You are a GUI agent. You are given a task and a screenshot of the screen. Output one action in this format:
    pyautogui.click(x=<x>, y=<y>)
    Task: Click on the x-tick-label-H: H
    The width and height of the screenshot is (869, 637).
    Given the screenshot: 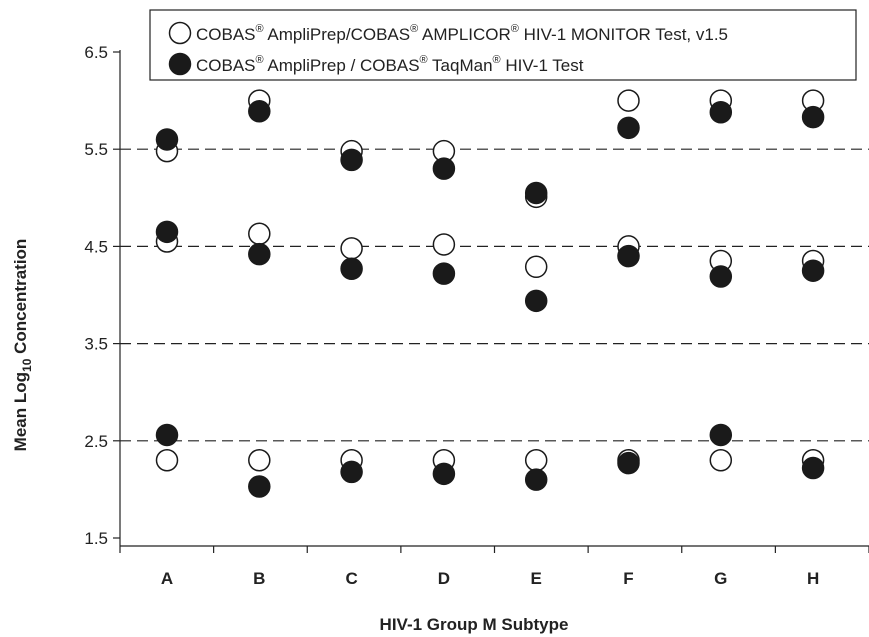 What is the action you would take?
    pyautogui.click(x=813, y=578)
    